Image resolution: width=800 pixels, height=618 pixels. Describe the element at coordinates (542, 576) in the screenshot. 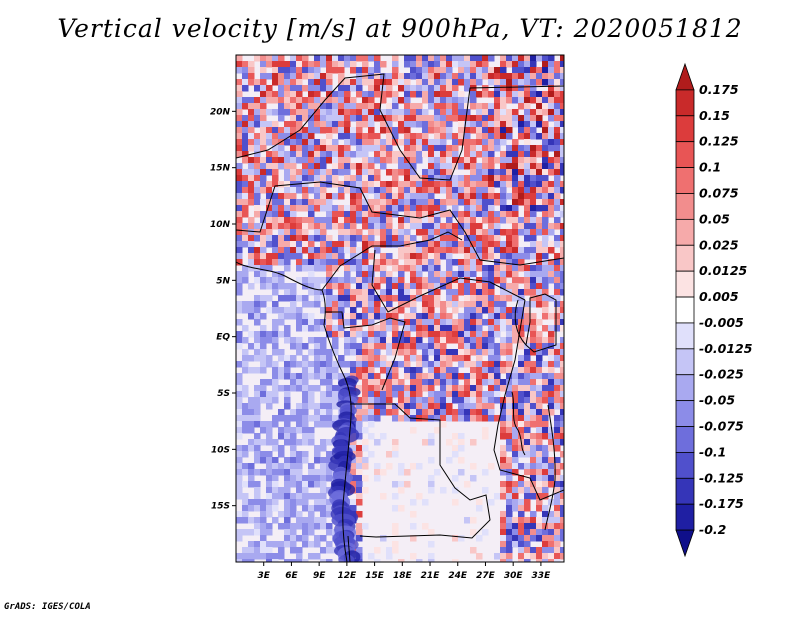

I see `lon-tick-label: 33E` at that location.